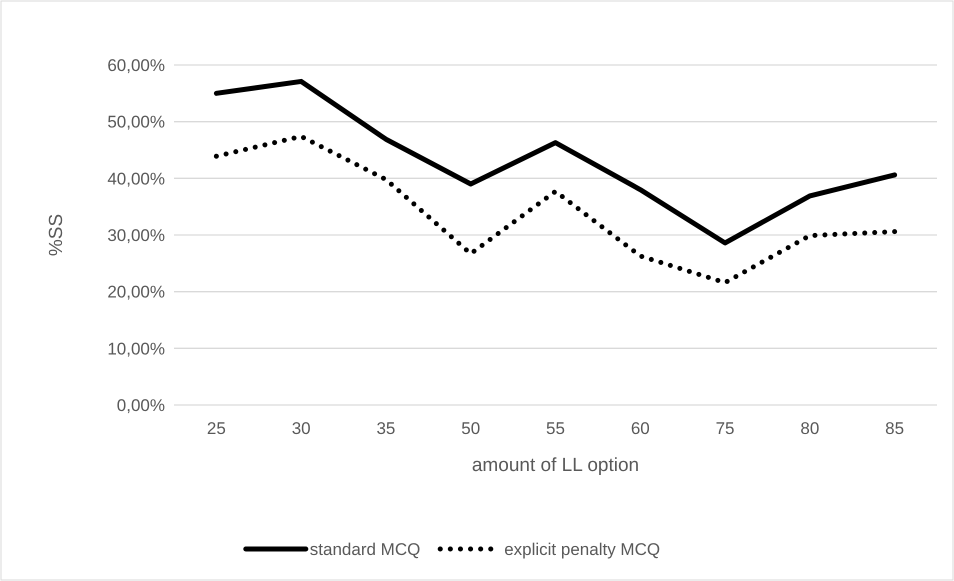 Image resolution: width=954 pixels, height=581 pixels. What do you see at coordinates (140, 405) in the screenshot?
I see `y-tick-label: 0,00%` at bounding box center [140, 405].